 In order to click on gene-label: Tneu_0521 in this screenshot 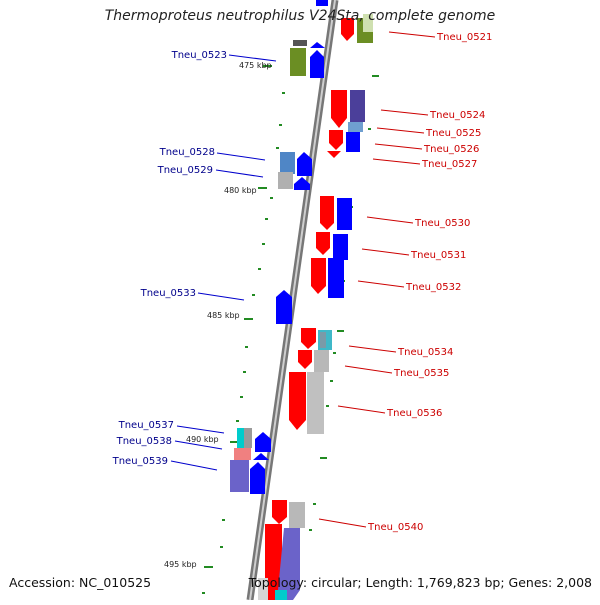, I will do `click(464, 37)`.